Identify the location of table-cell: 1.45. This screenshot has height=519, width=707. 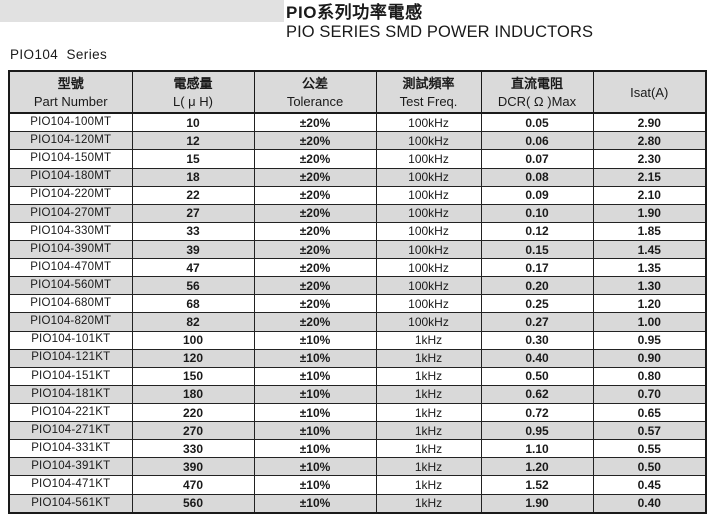
(649, 249).